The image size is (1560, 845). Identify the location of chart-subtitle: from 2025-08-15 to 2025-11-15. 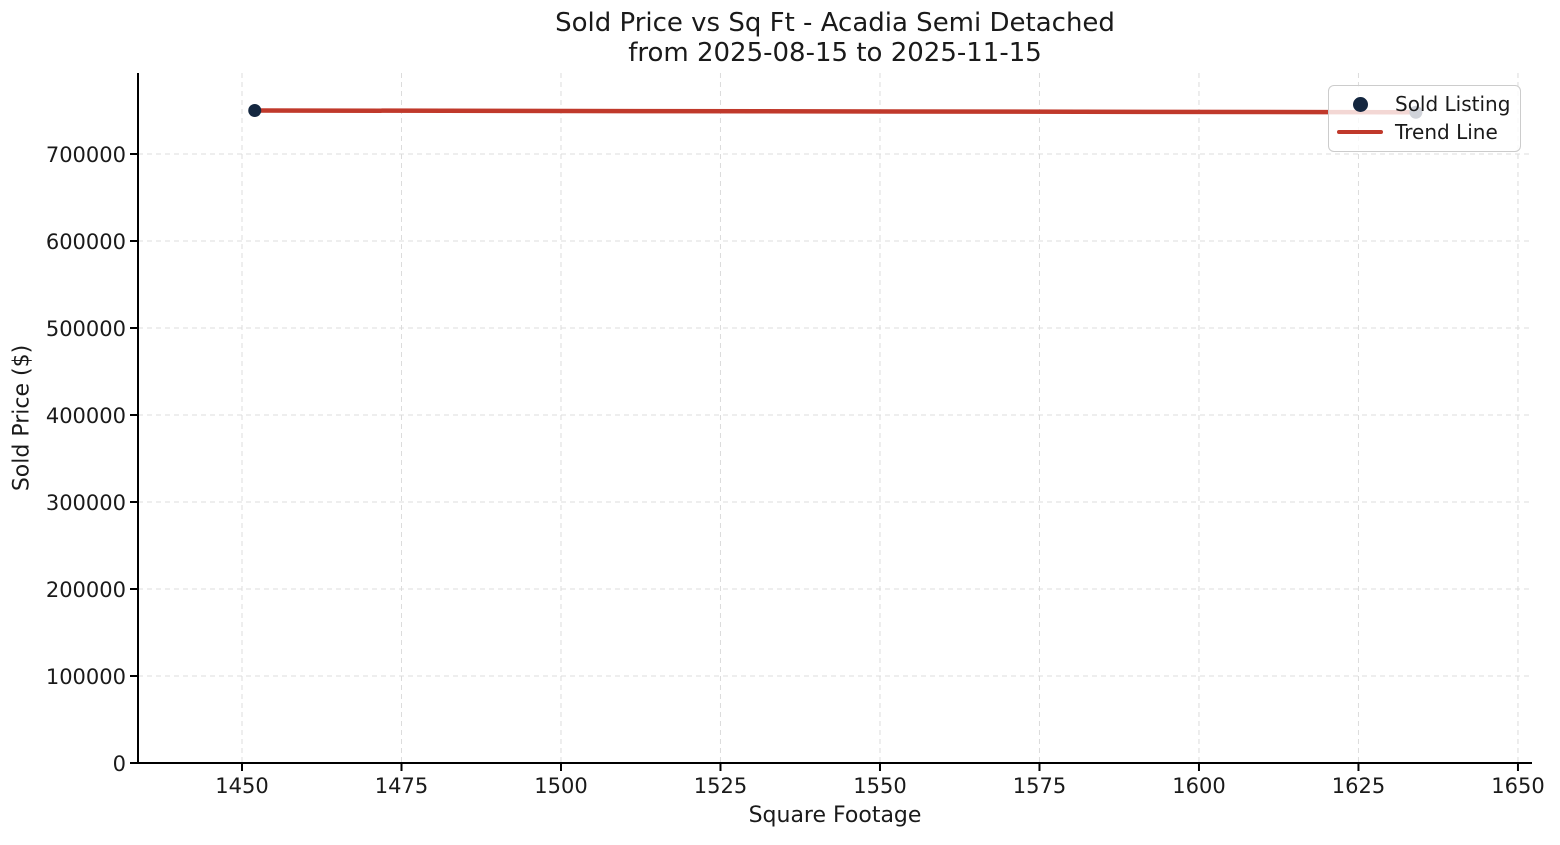
(835, 53).